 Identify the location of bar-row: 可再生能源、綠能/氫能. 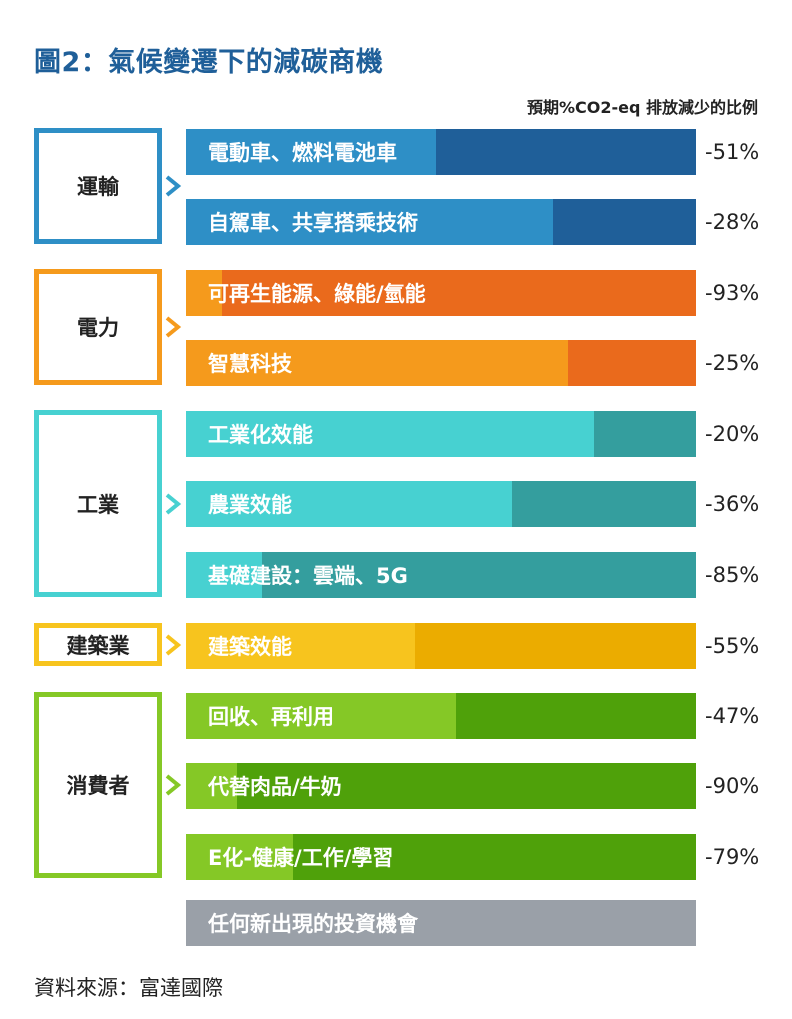
(441, 293).